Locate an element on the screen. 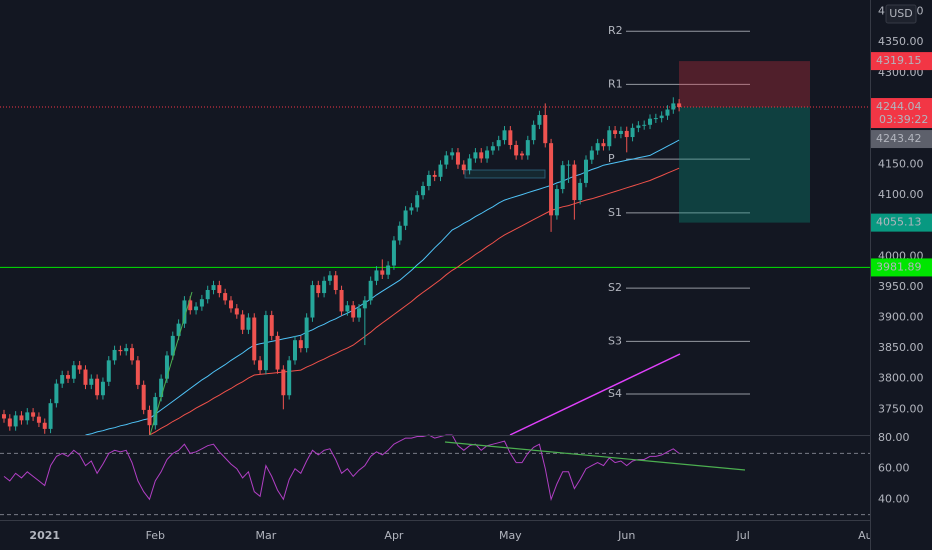  target-price-label-bg is located at coordinates (901, 222).